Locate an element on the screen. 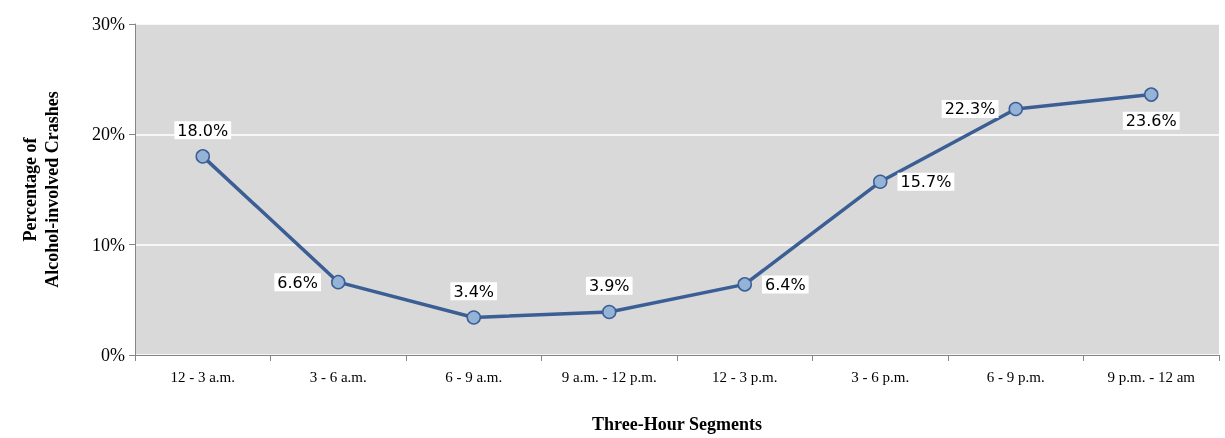  y-tick-label: 0% is located at coordinates (113, 355).